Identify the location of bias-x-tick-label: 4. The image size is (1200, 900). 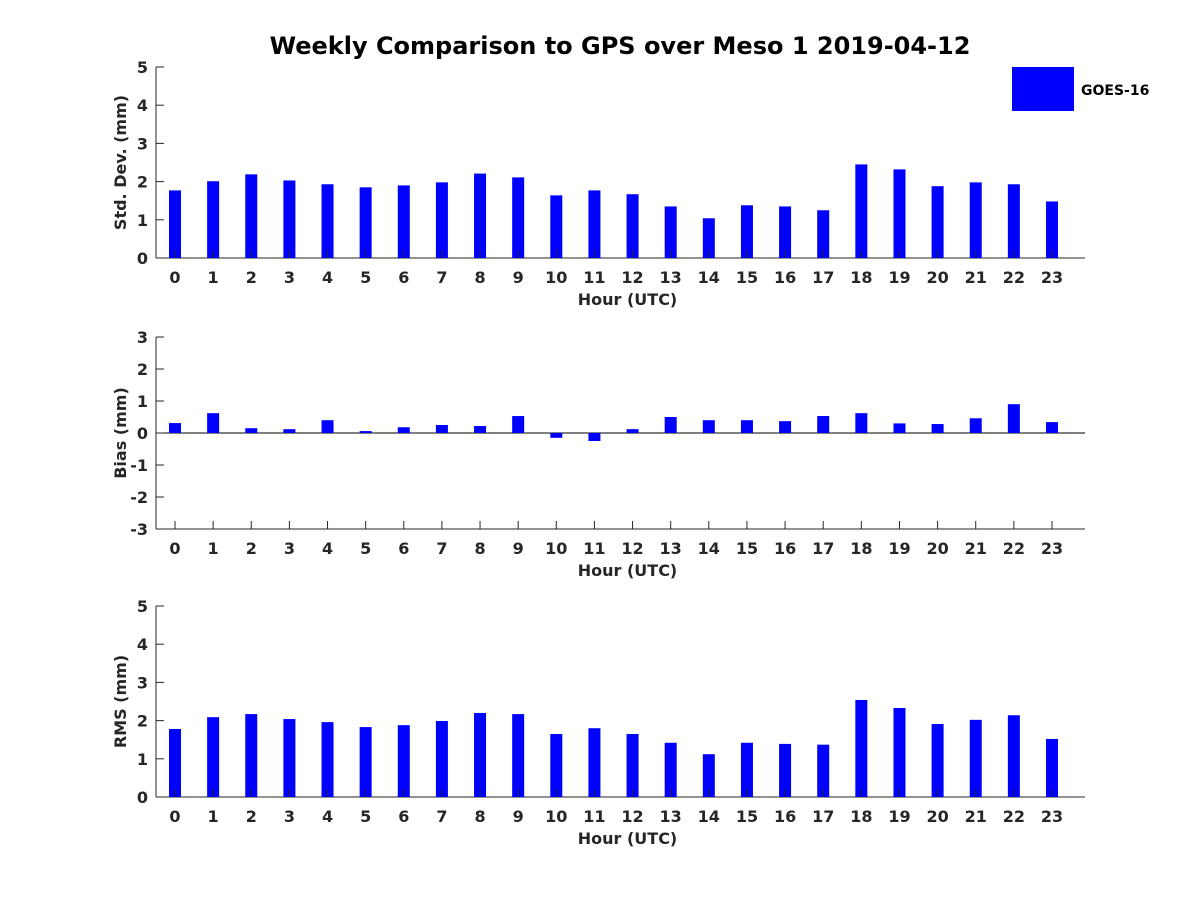
(327, 548).